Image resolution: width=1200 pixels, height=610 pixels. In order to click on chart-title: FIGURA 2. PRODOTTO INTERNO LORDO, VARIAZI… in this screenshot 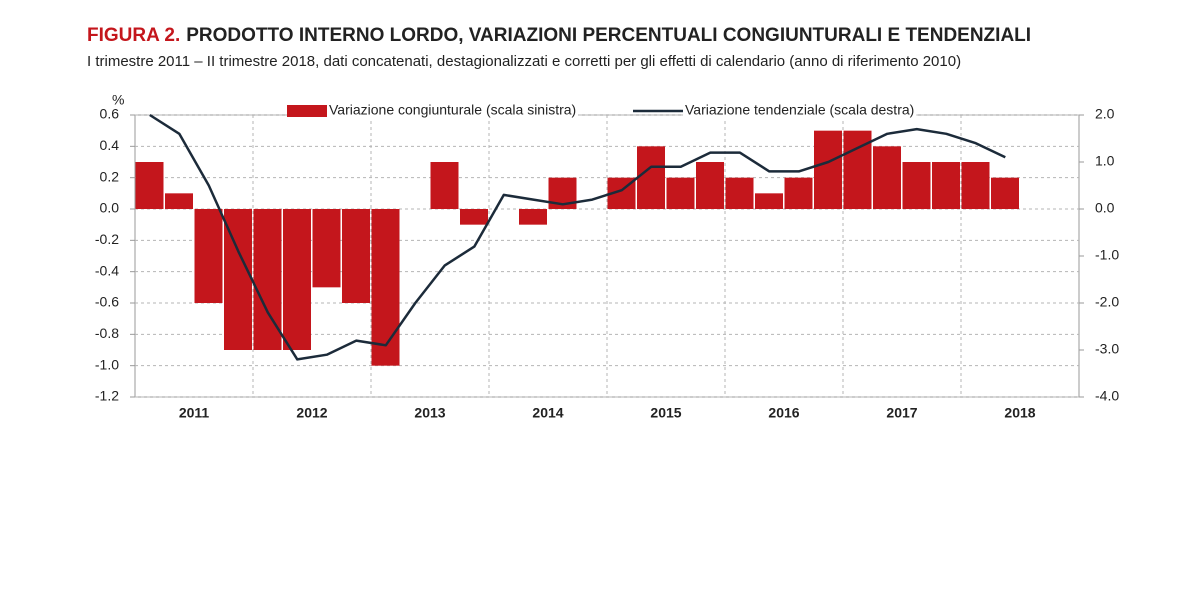, I will do `click(559, 35)`.